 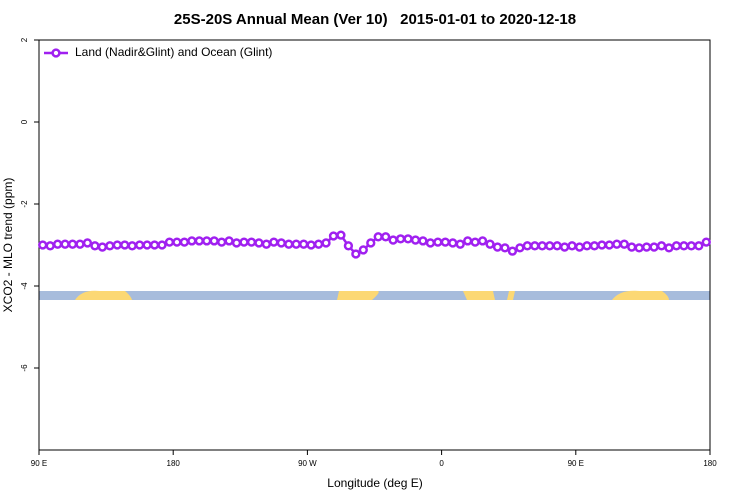 I want to click on y-tick-label: 0, so click(x=24, y=121).